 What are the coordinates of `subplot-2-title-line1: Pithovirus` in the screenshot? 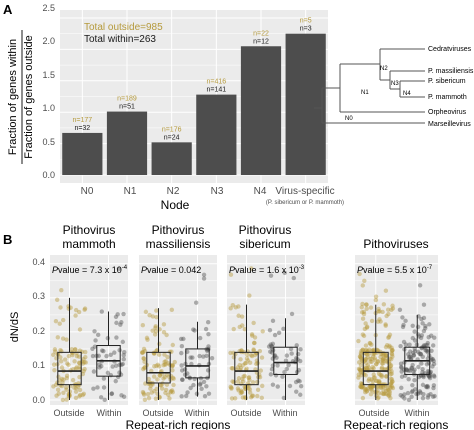 It's located at (265, 230).